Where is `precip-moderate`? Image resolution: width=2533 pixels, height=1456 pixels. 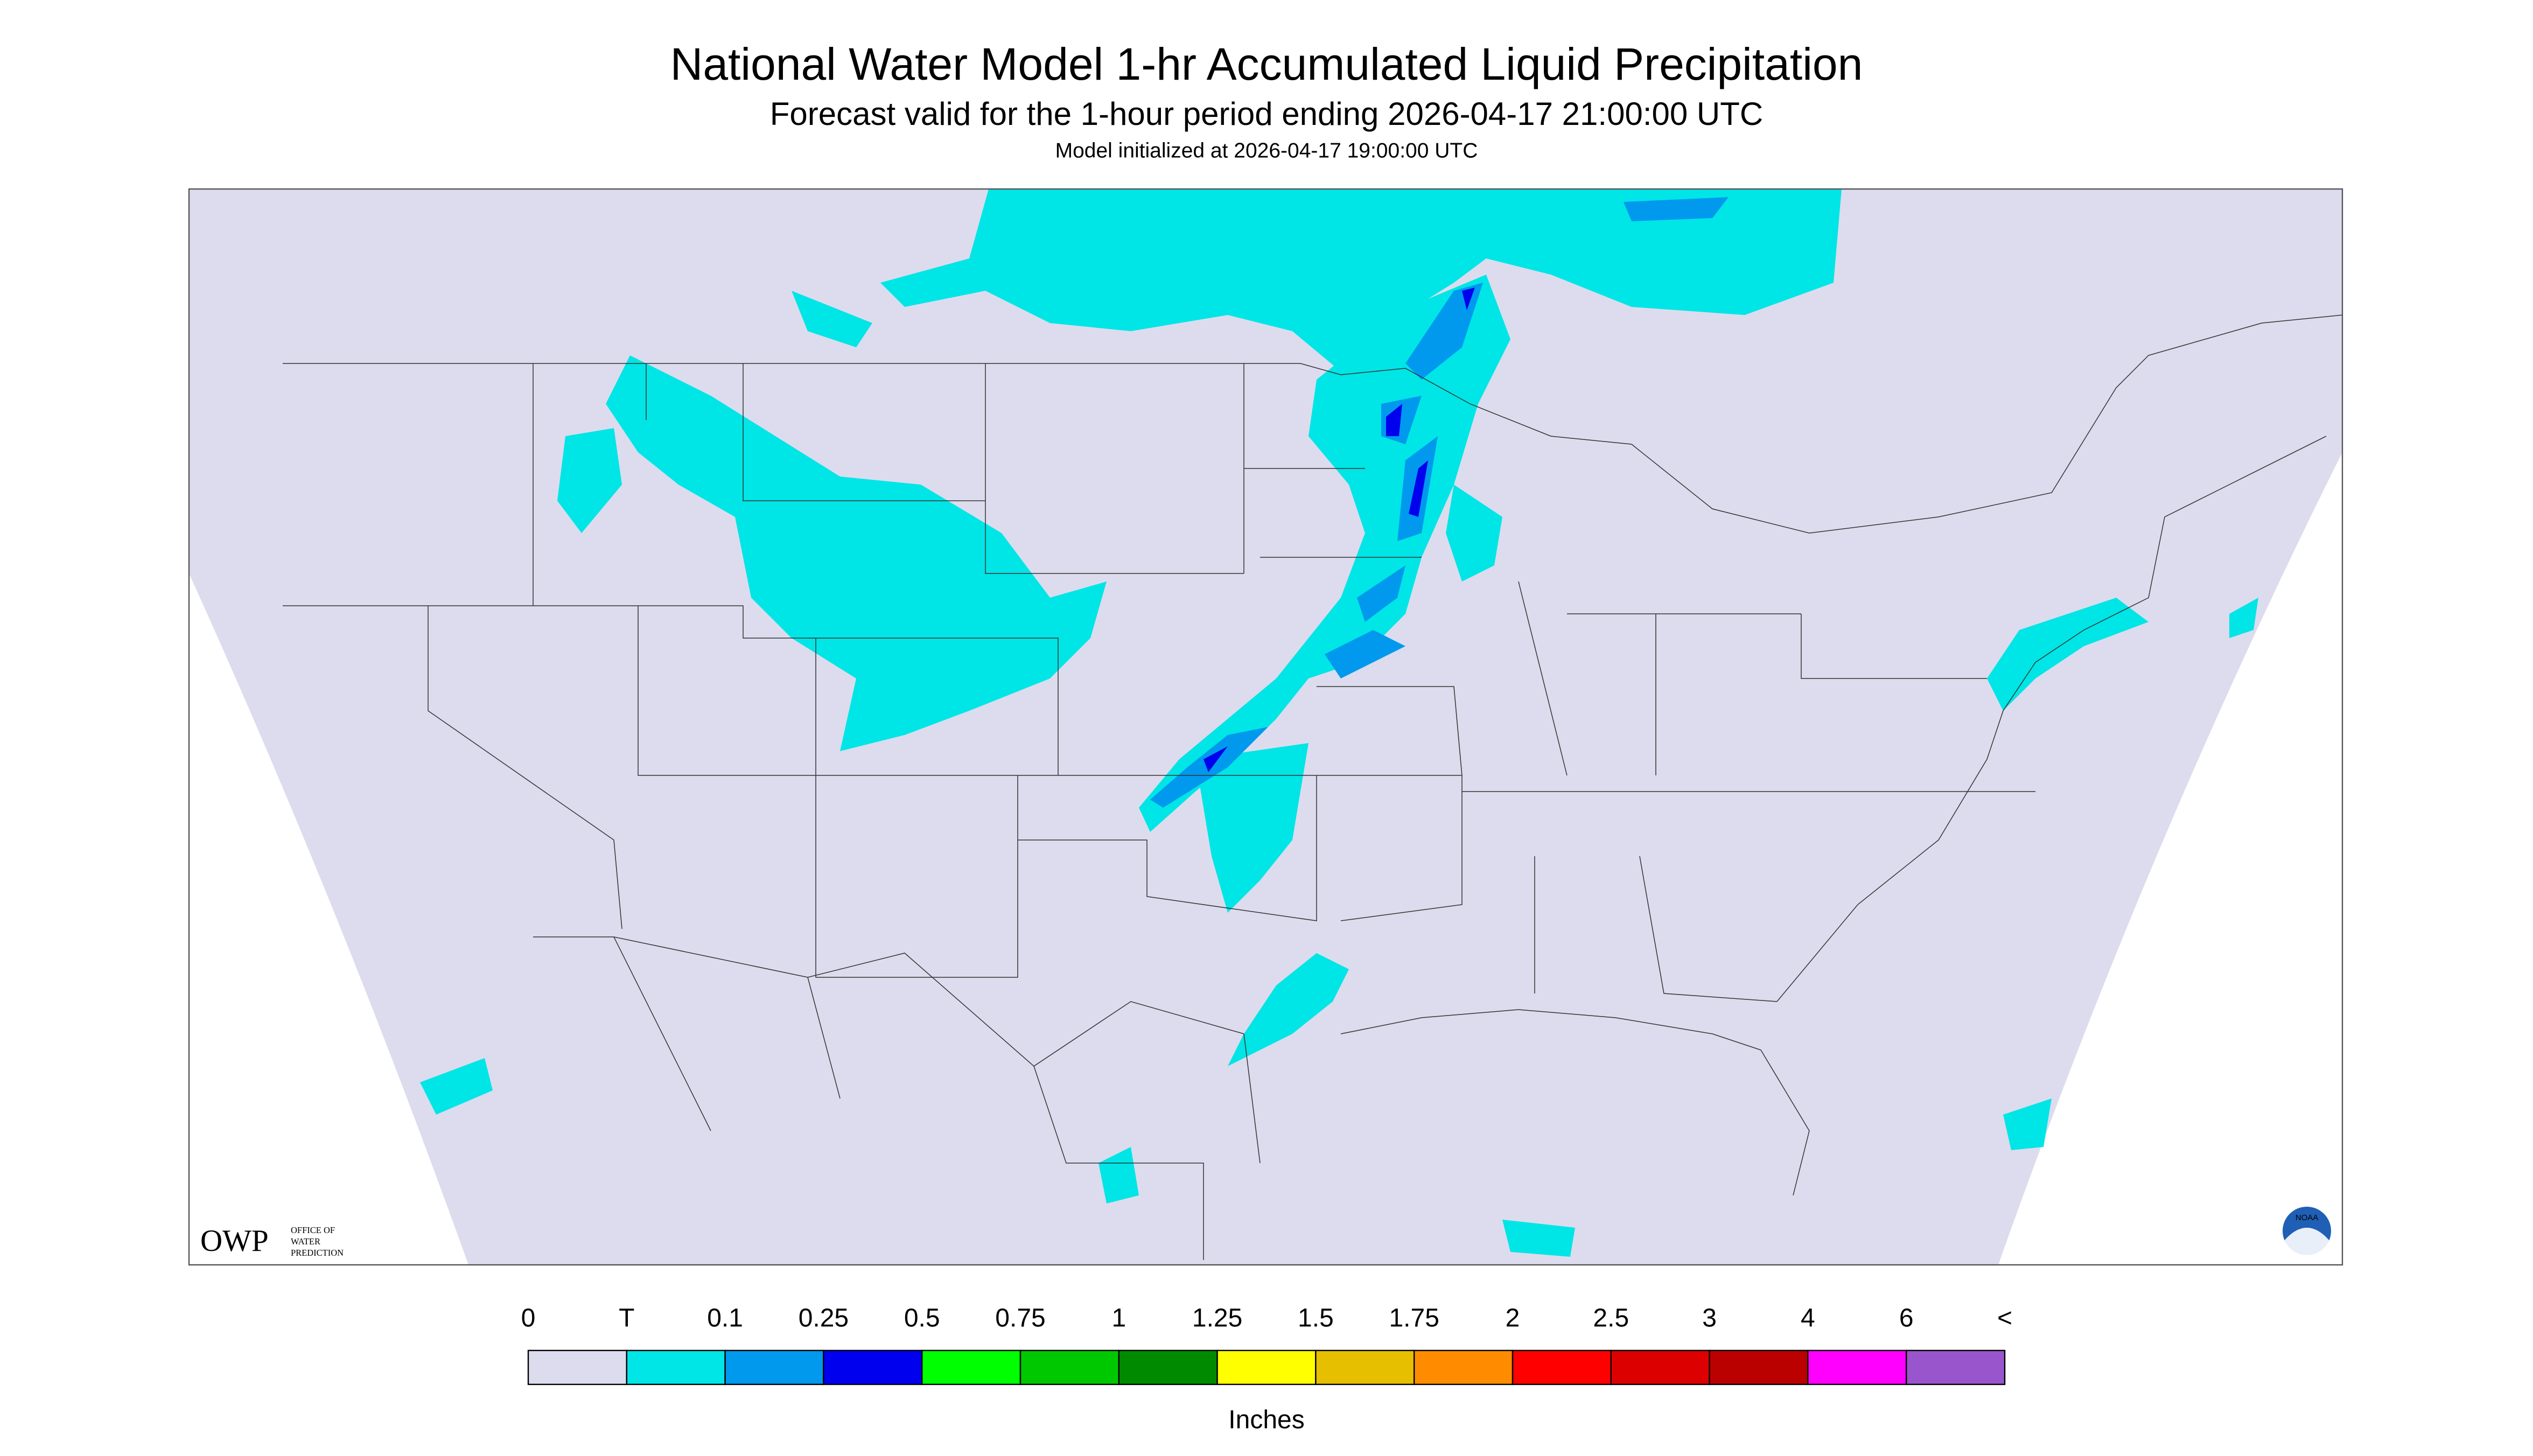 precip-moderate is located at coordinates (1339, 530).